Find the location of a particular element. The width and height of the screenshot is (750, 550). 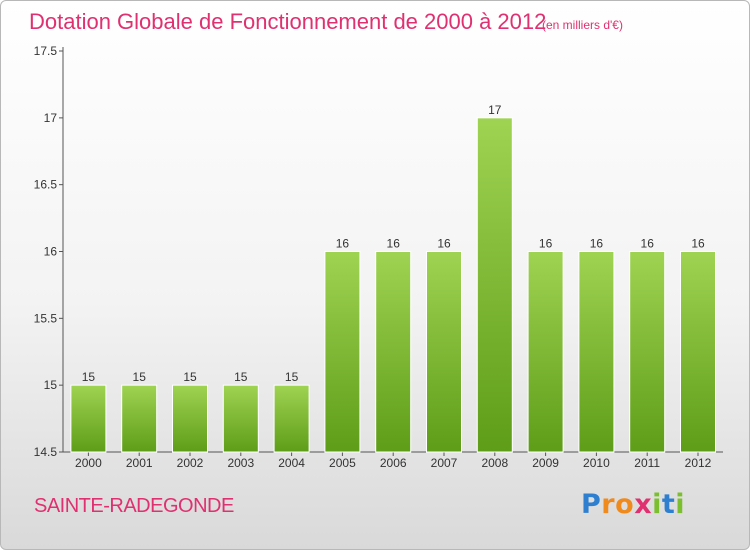

brand-letter: r is located at coordinates (608, 504).